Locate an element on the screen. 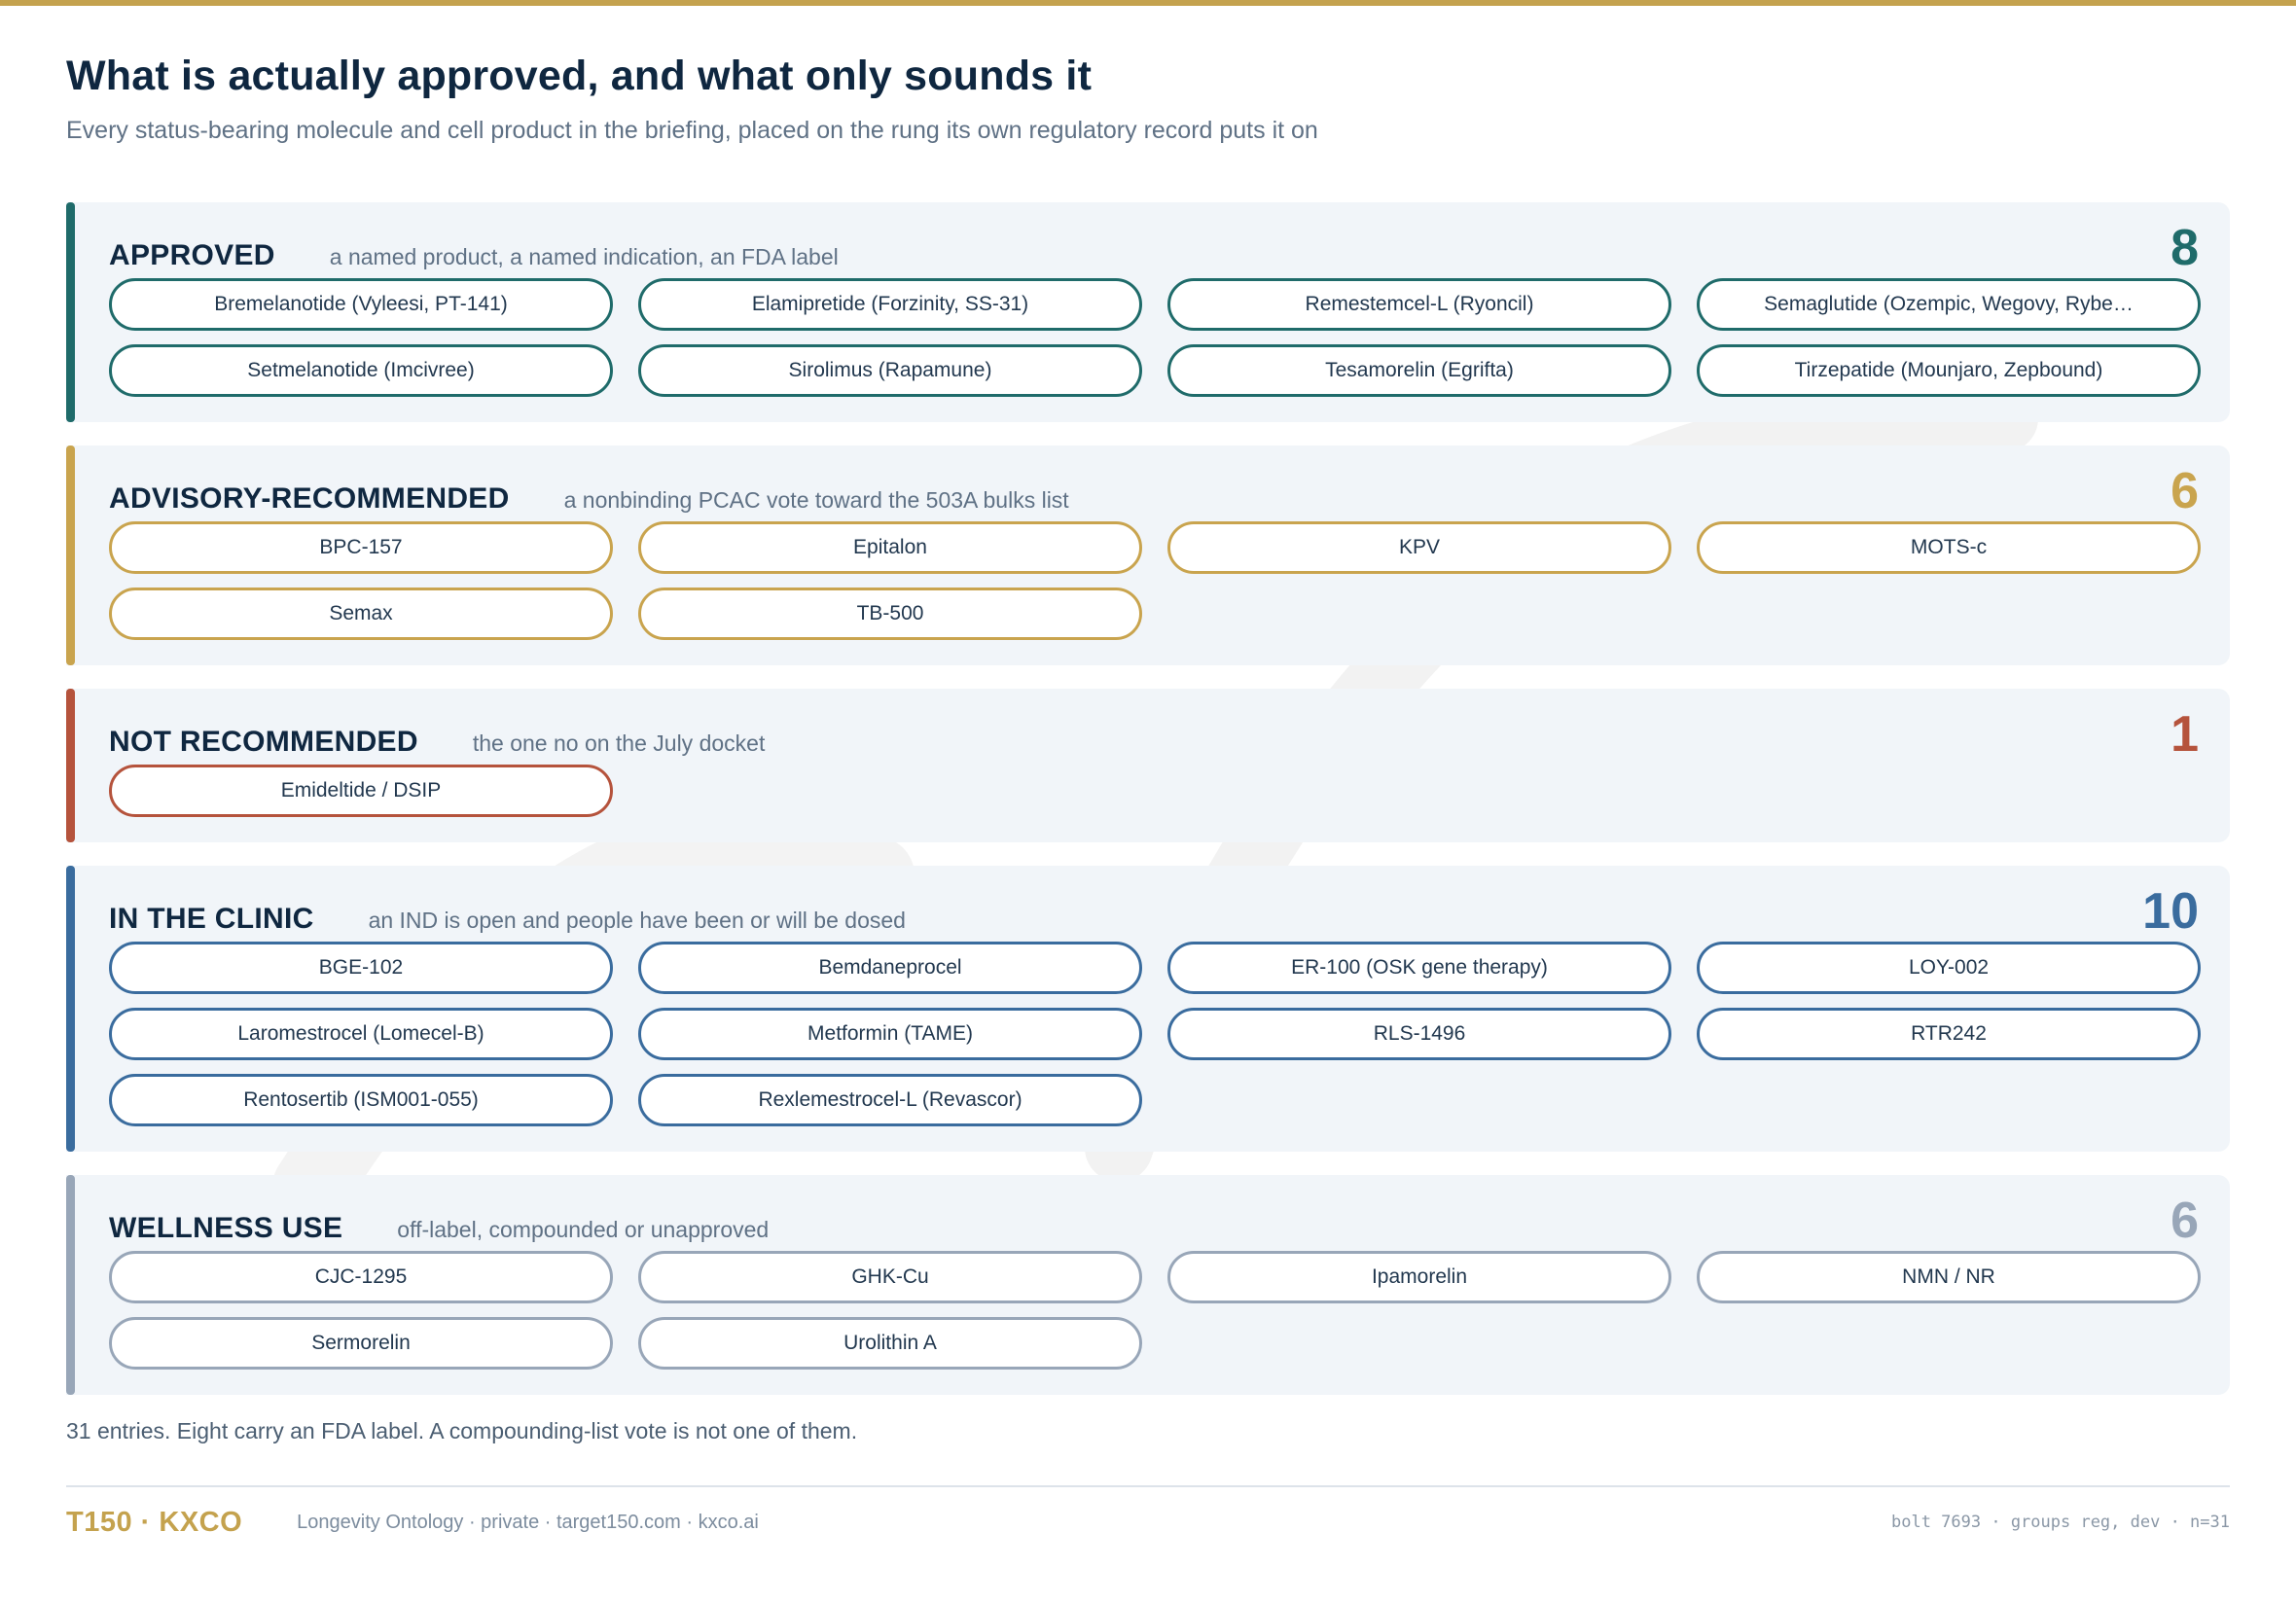 This screenshot has height=1603, width=2296. entry-label: CJC-1295 is located at coordinates (361, 1276).